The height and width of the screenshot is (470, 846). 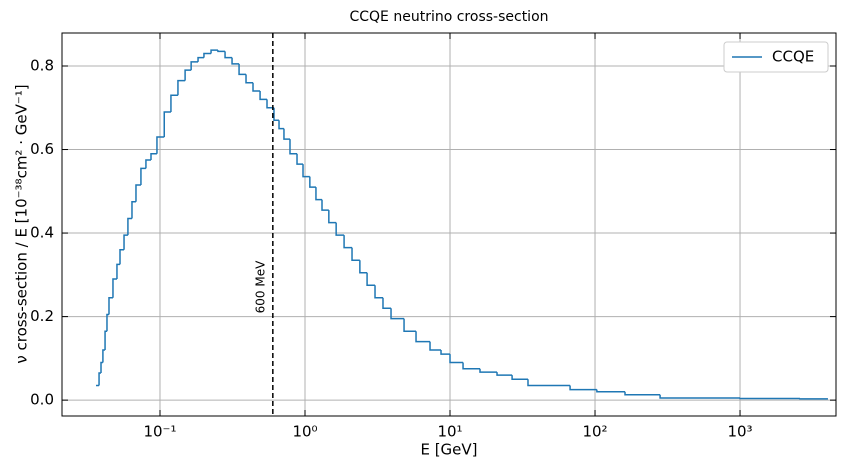 What do you see at coordinates (594, 432) in the screenshot?
I see `x-tick-label: 10²` at bounding box center [594, 432].